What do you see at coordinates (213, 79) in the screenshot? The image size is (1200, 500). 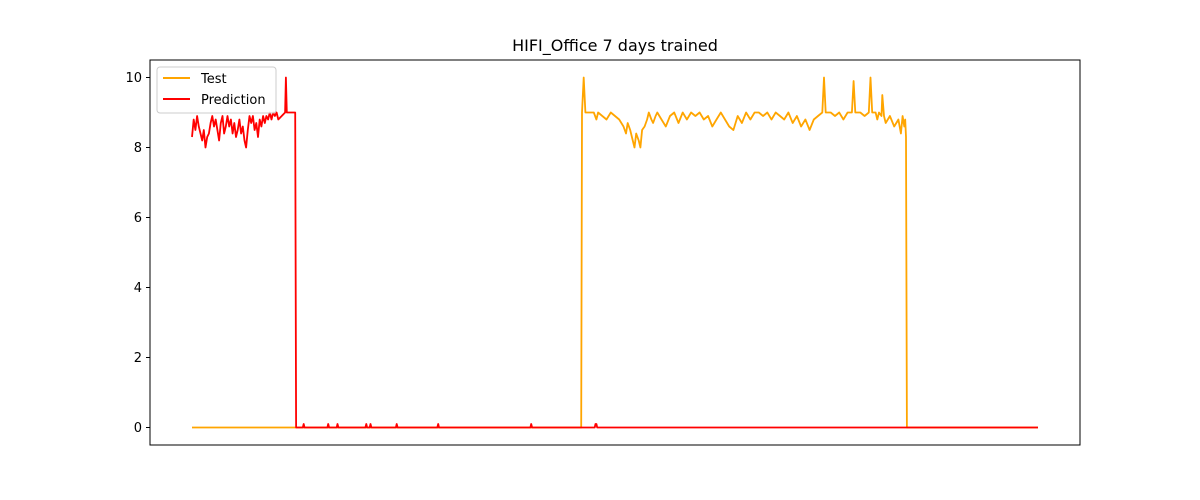 I see `legend-label-test: Test` at bounding box center [213, 79].